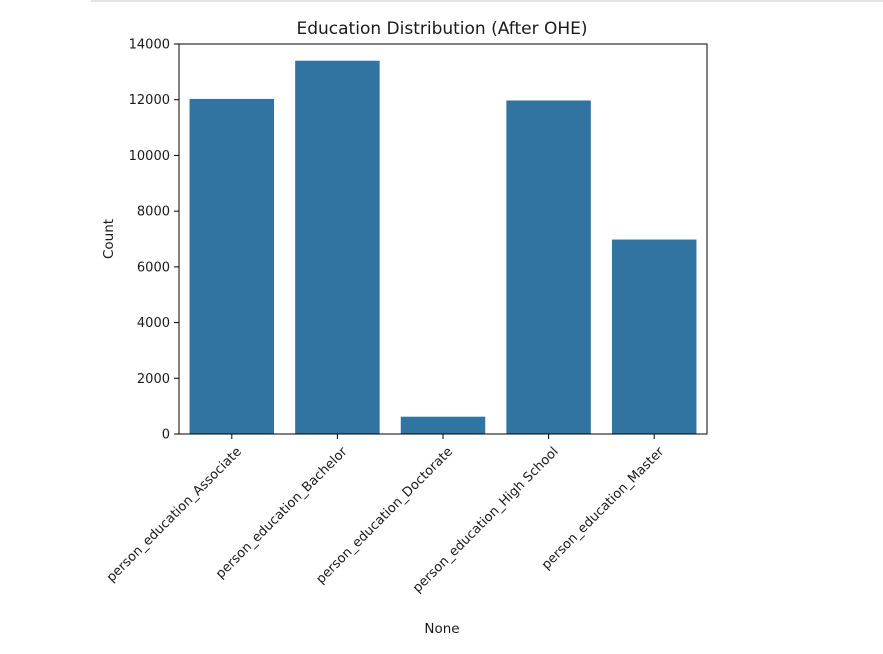 This screenshot has width=883, height=654. What do you see at coordinates (149, 45) in the screenshot?
I see `y-tick-label-7: 14000` at bounding box center [149, 45].